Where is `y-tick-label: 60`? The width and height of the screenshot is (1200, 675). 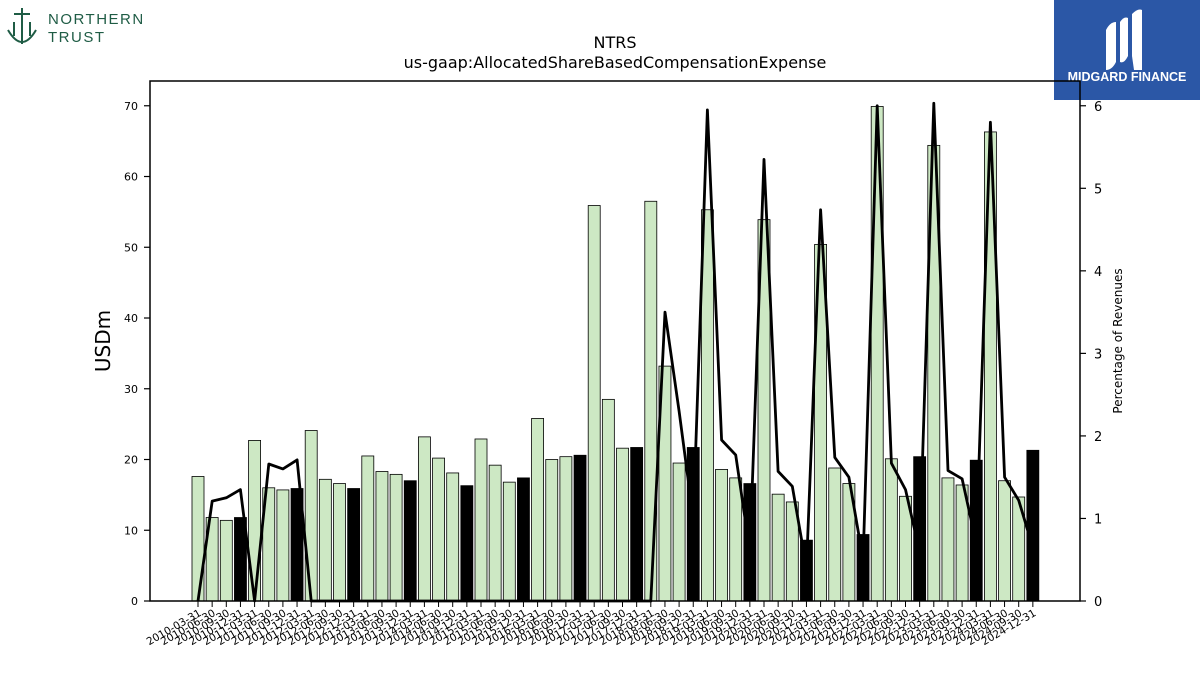
y-tick-label: 60 is located at coordinates (131, 177).